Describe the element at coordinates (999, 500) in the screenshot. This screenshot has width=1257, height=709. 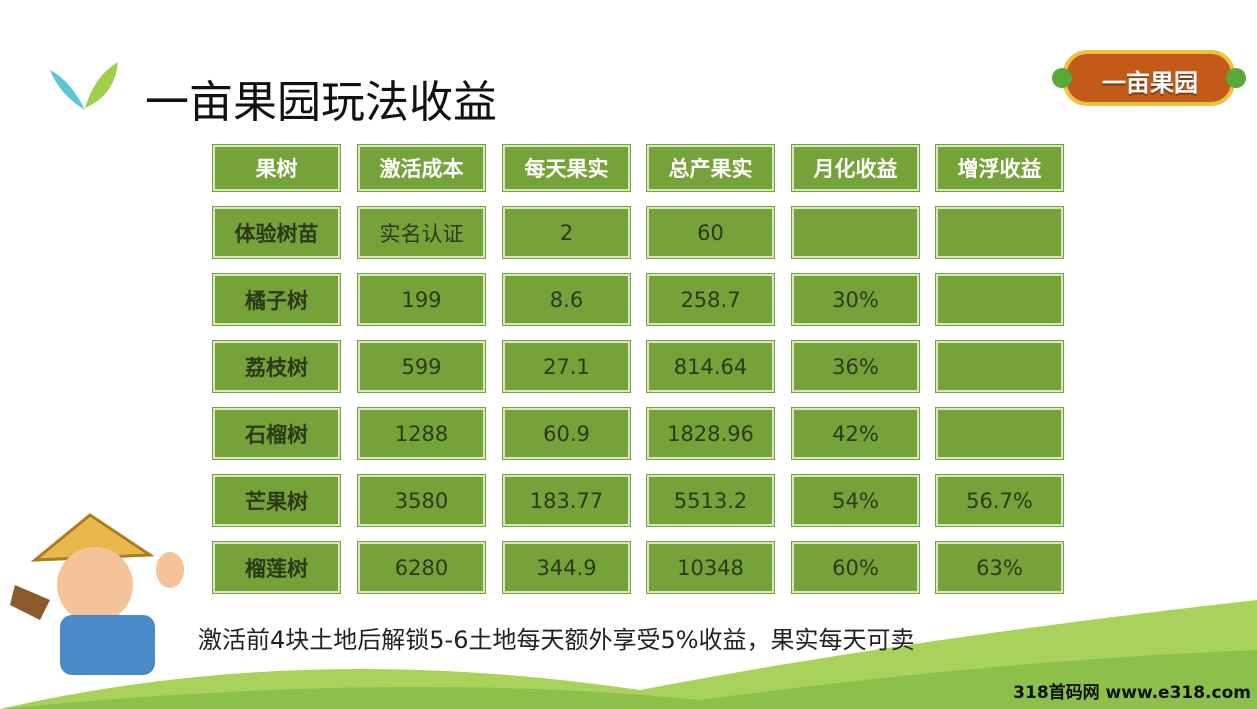
I see `table-cell: 56.7%` at that location.